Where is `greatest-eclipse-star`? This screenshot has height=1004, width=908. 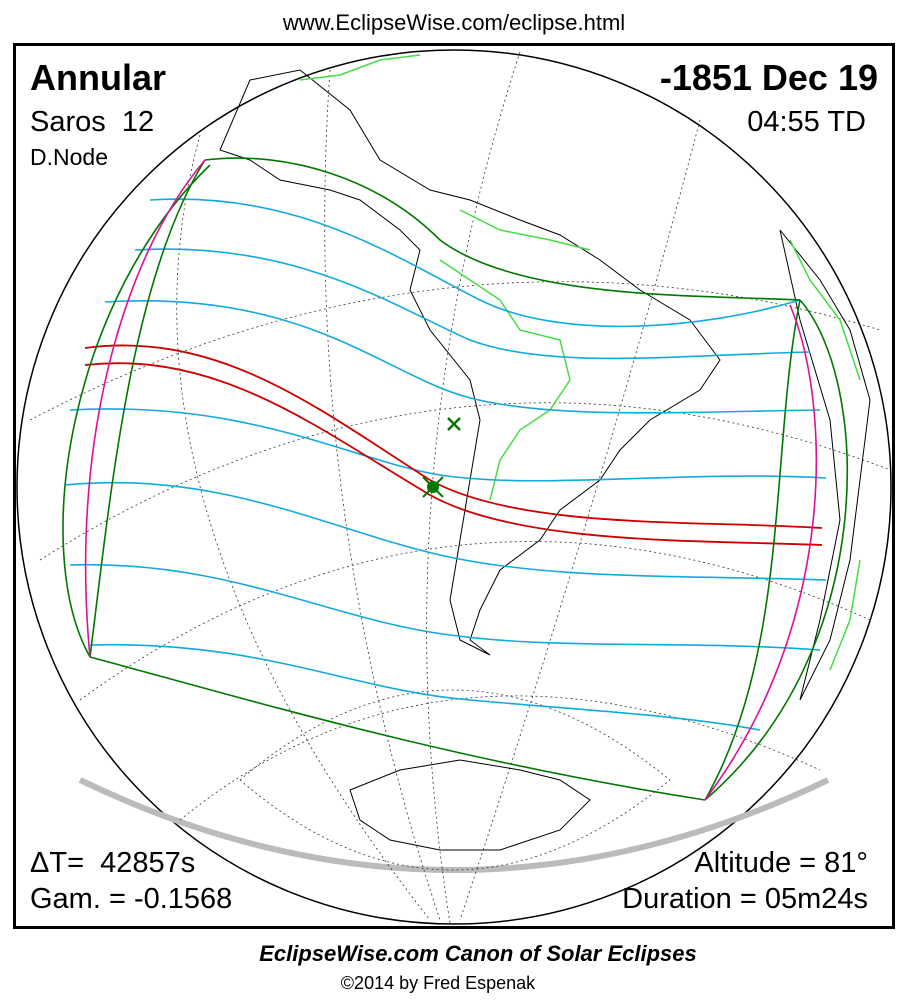 greatest-eclipse-star is located at coordinates (433, 487).